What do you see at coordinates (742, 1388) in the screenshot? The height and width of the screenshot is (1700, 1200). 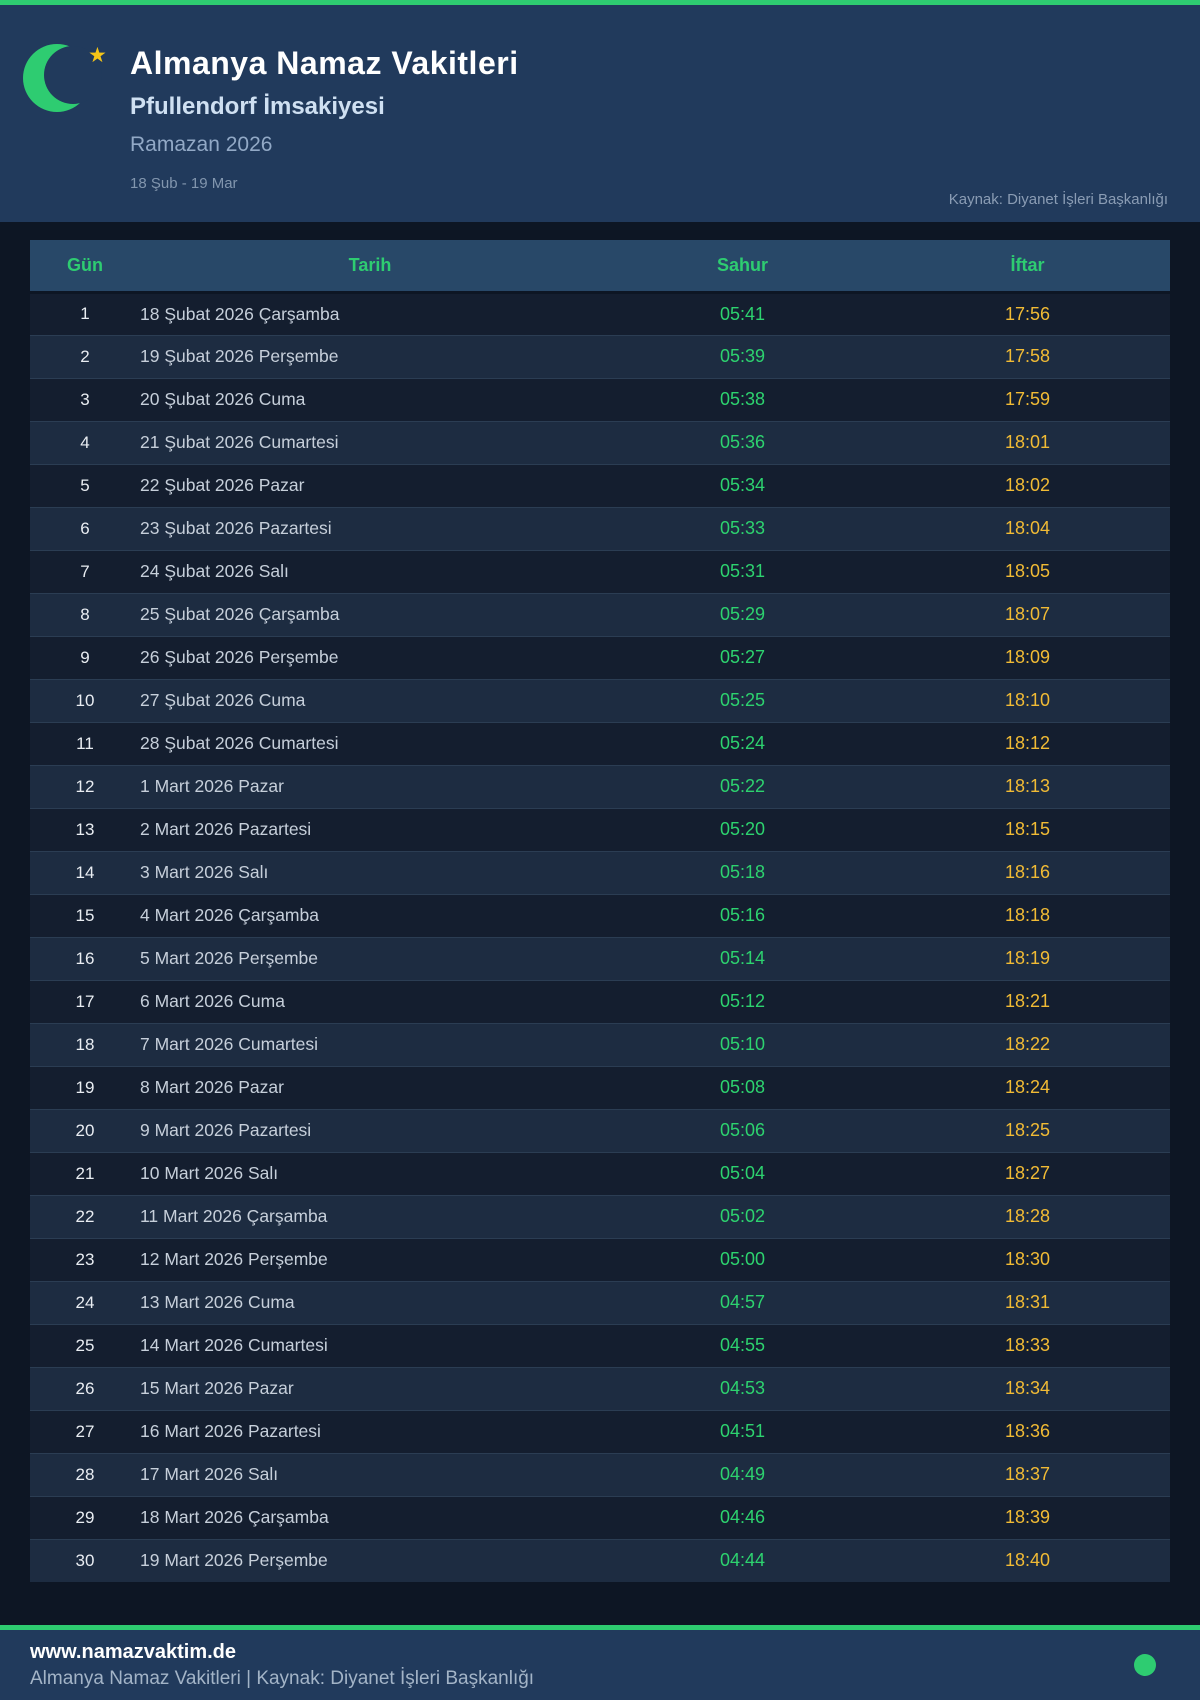 I see `sahur-time-cell: 04:53` at bounding box center [742, 1388].